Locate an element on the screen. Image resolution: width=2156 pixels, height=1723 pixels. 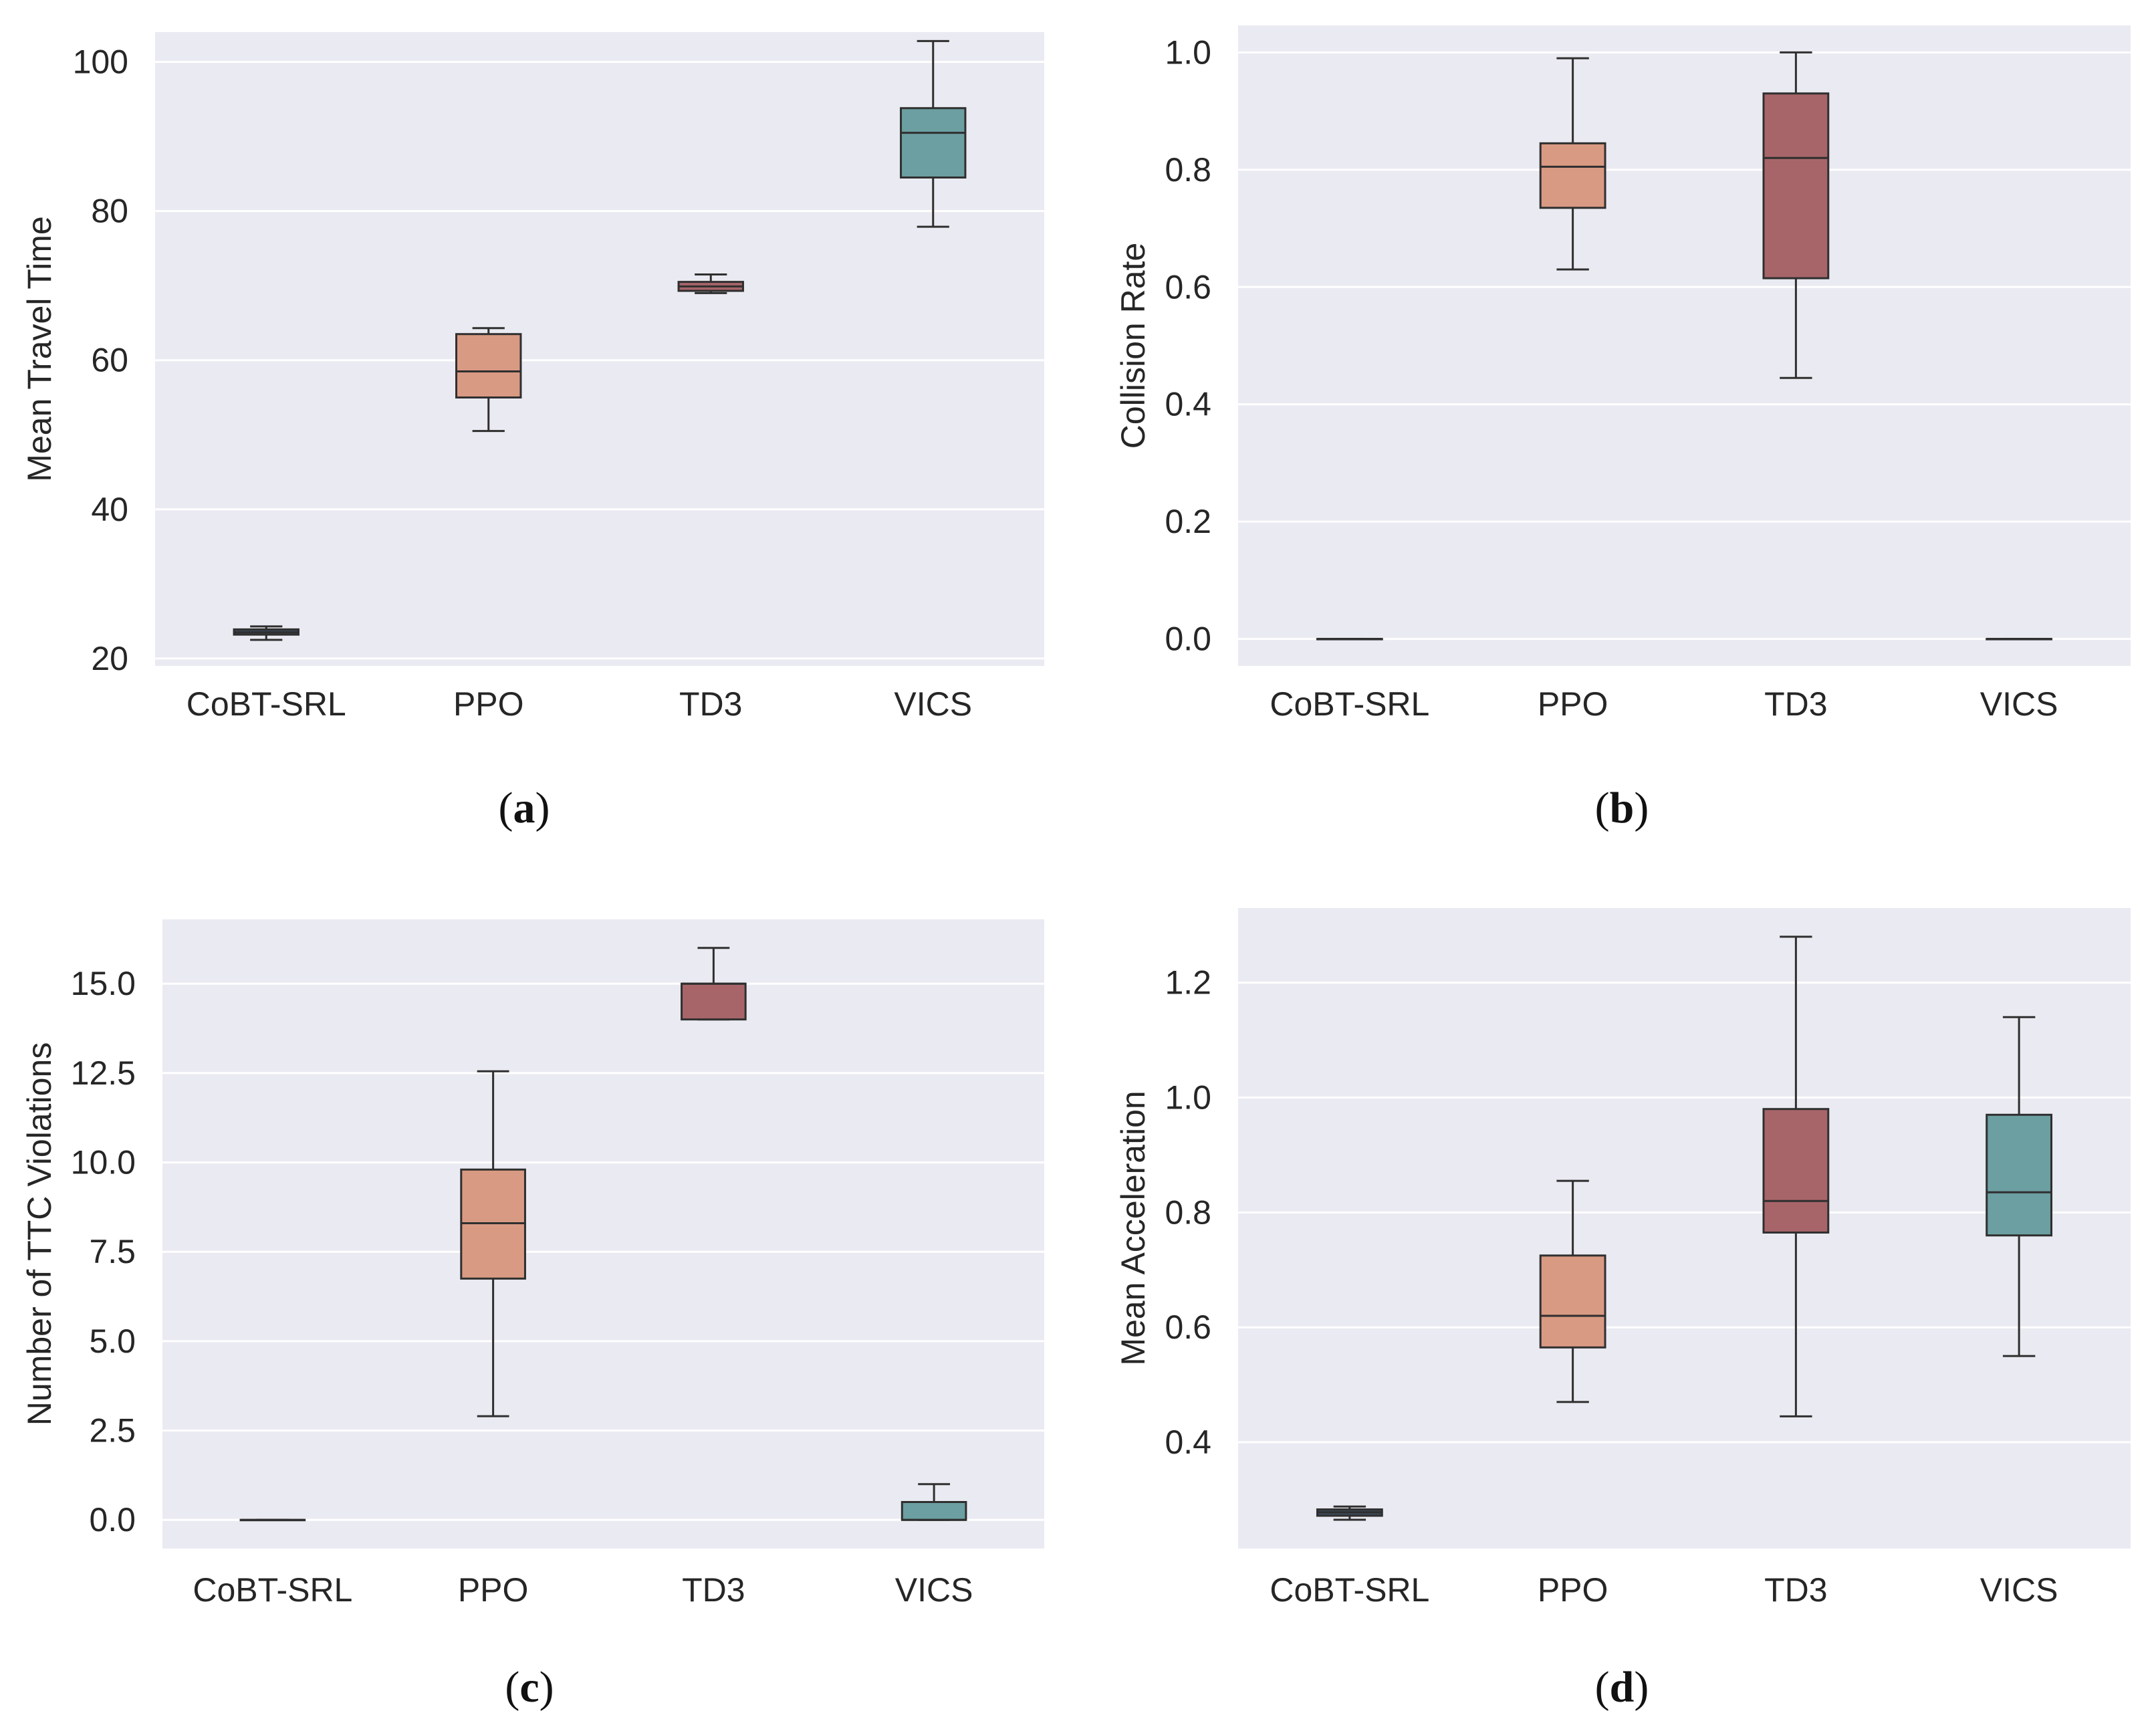
panel-caption: (d) is located at coordinates (1622, 1688).